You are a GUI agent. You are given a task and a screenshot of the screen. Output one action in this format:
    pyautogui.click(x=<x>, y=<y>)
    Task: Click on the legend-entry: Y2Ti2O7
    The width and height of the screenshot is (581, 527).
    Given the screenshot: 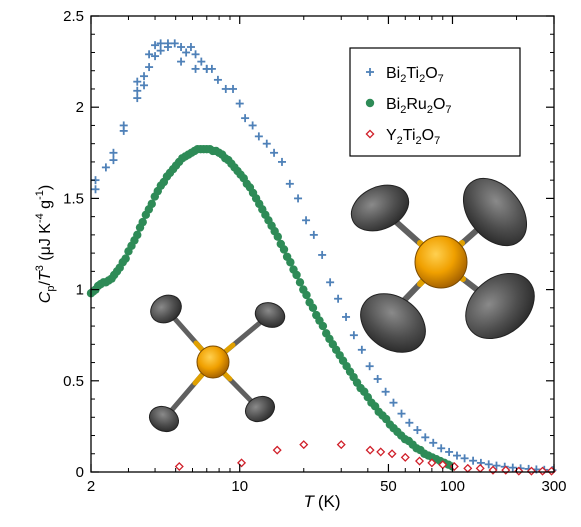 What is the action you would take?
    pyautogui.click(x=402, y=137)
    